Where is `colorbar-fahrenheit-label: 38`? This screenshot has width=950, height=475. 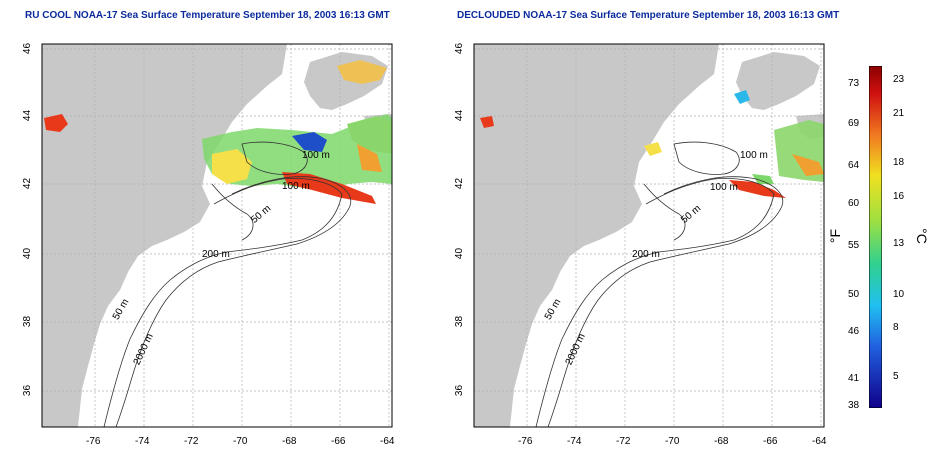
colorbar-fahrenheit-label: 38 is located at coordinates (854, 405).